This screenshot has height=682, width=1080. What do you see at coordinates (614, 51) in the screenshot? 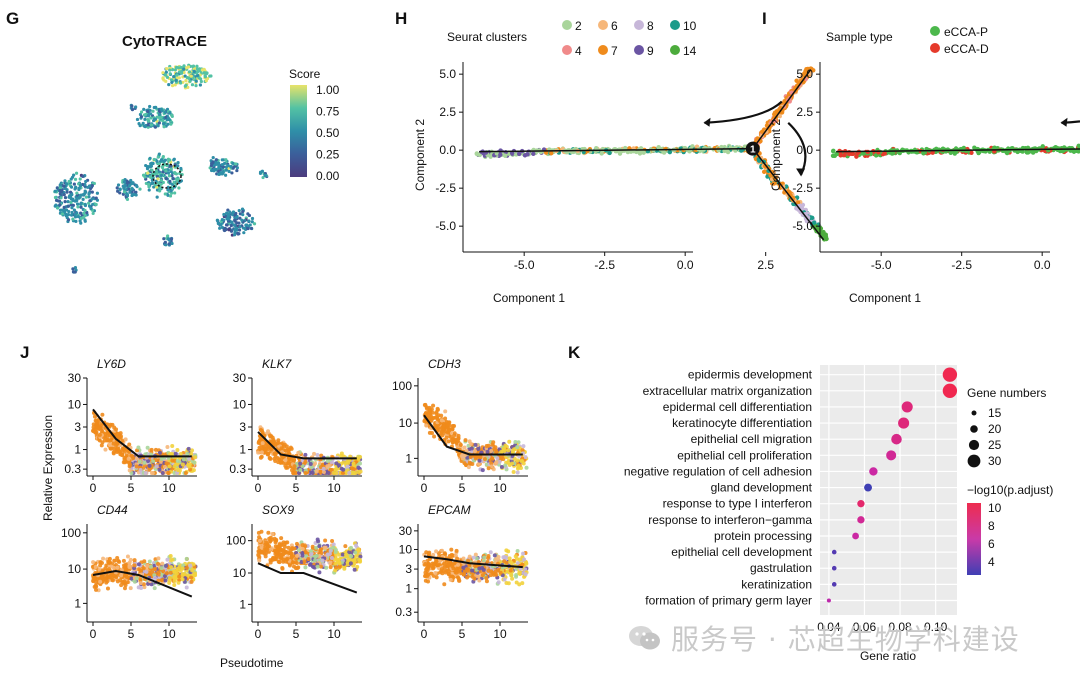
I see `cluster-legend-label: 7` at bounding box center [614, 51].